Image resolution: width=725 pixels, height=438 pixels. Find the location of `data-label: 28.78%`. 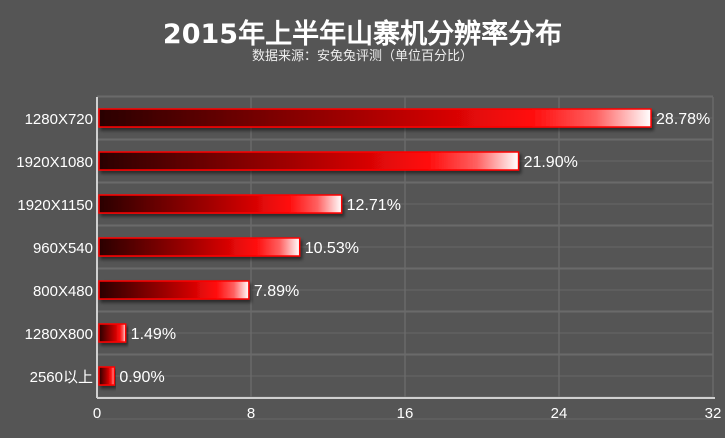

data-label: 28.78% is located at coordinates (683, 119).